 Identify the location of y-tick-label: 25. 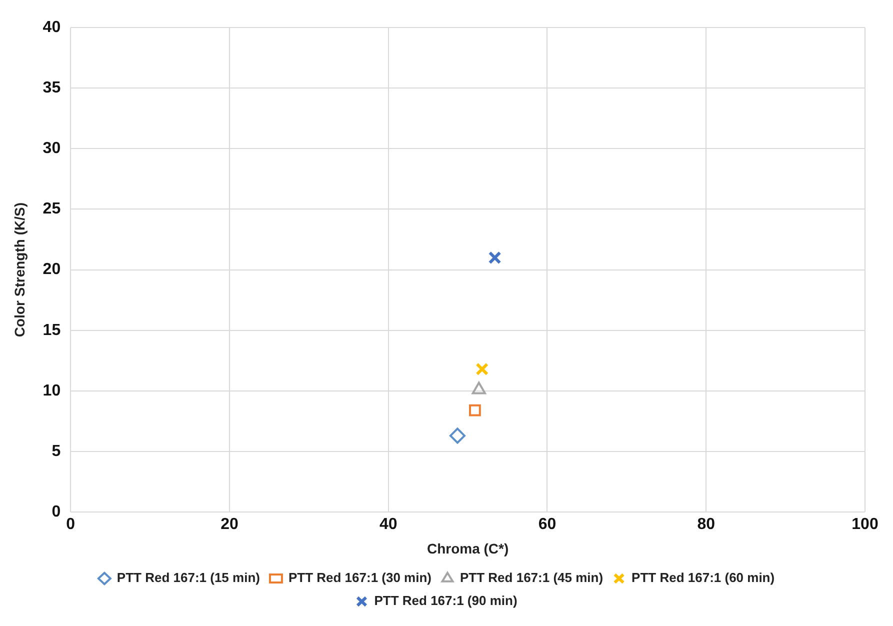
(51, 209).